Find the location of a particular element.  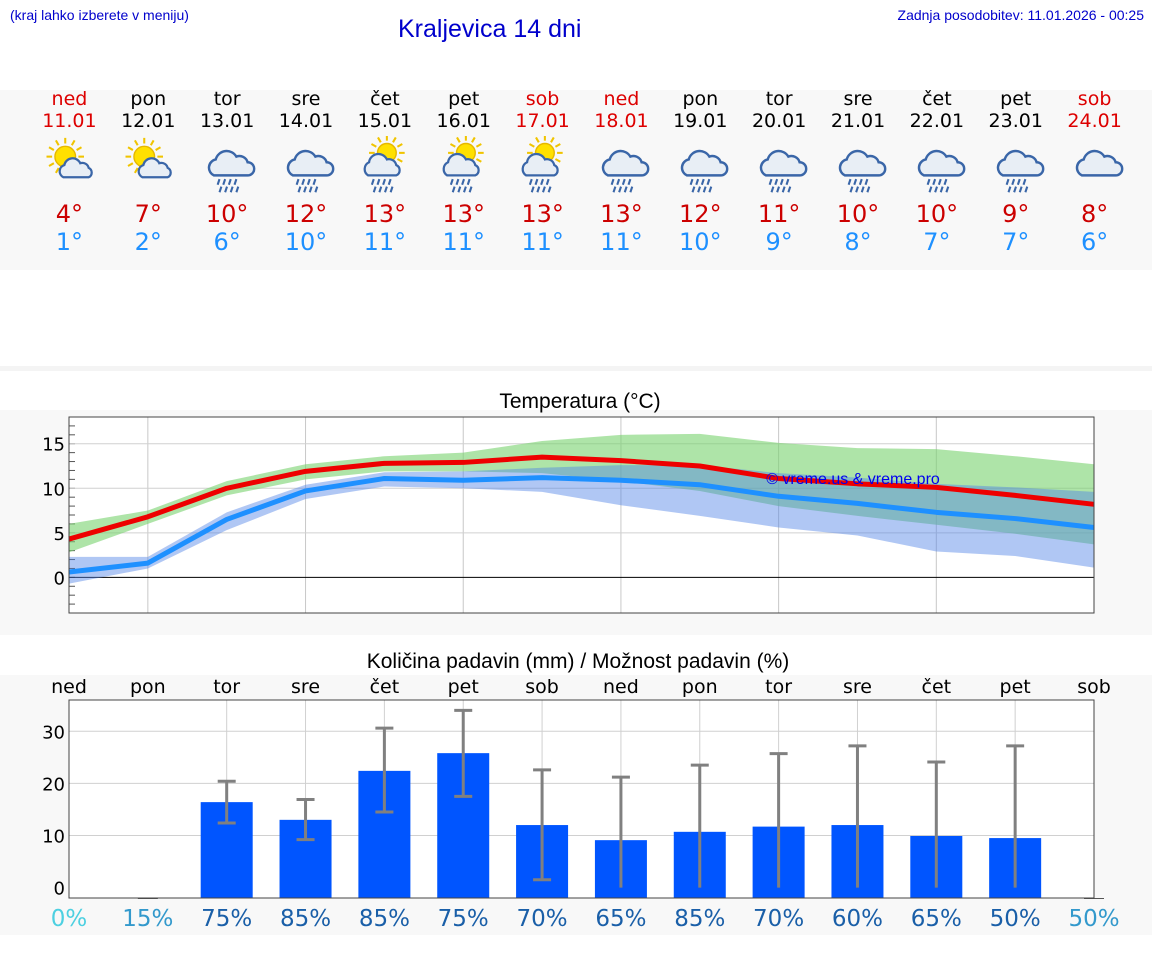

forecast-day: ned 18.01 13° 11° is located at coordinates (621, 172).